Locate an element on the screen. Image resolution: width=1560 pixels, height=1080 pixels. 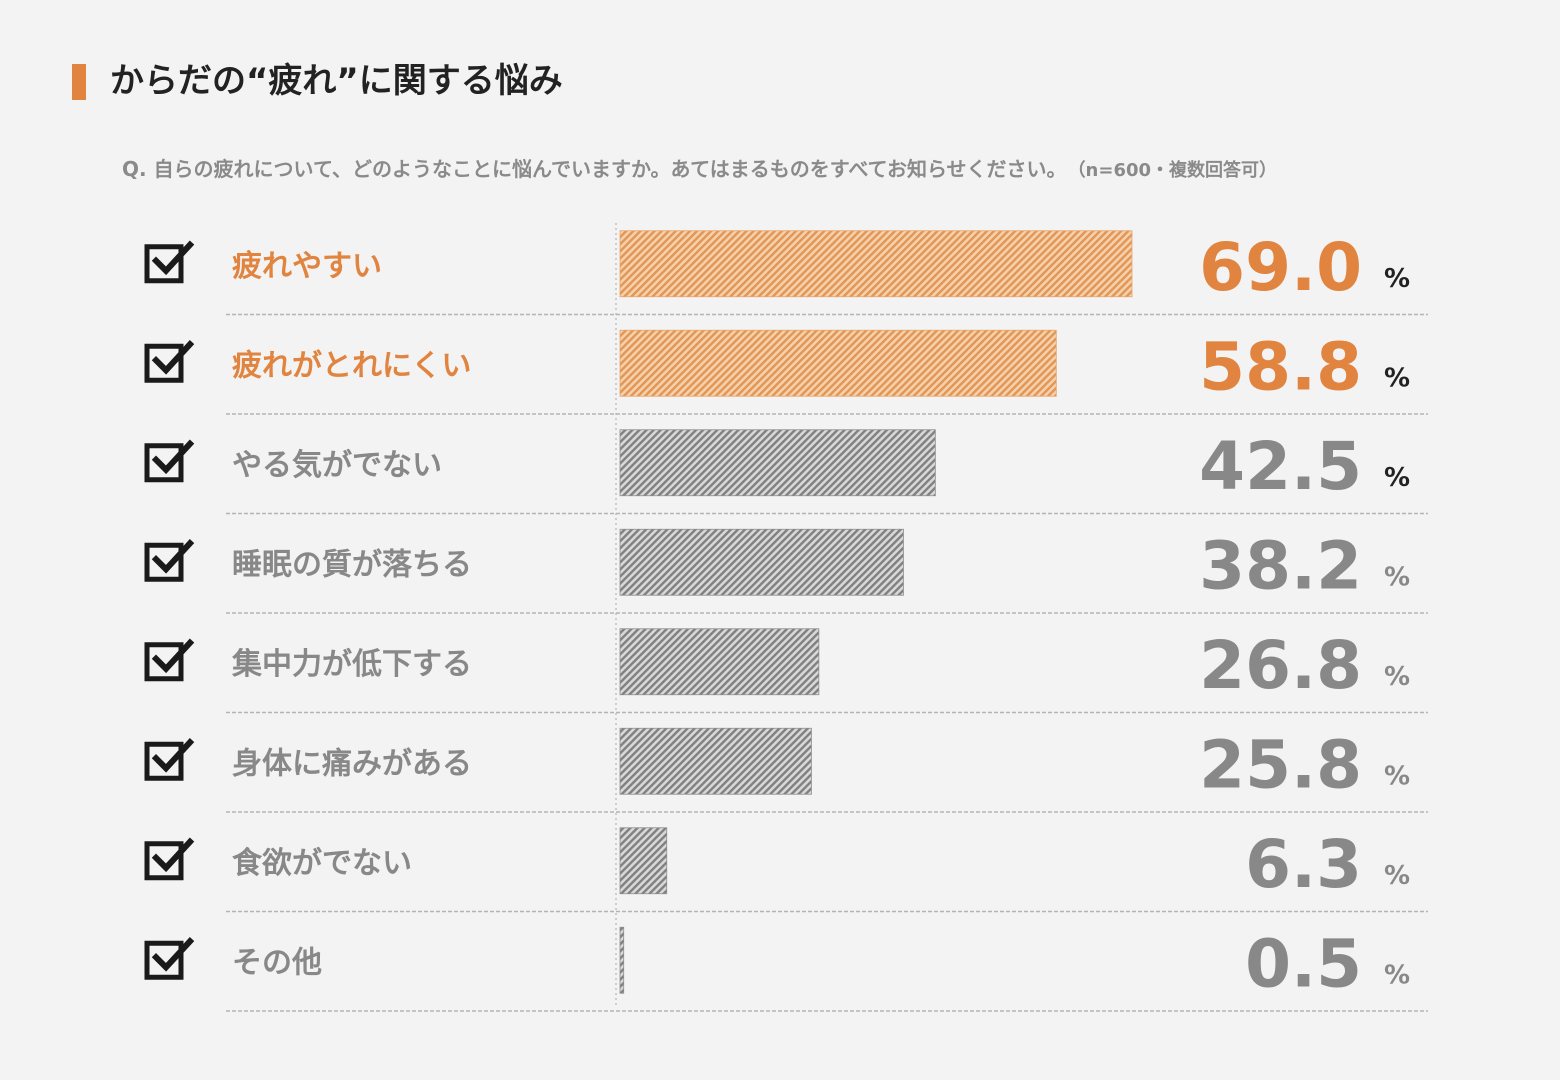
value-label: 38.2 is located at coordinates (1280, 565).